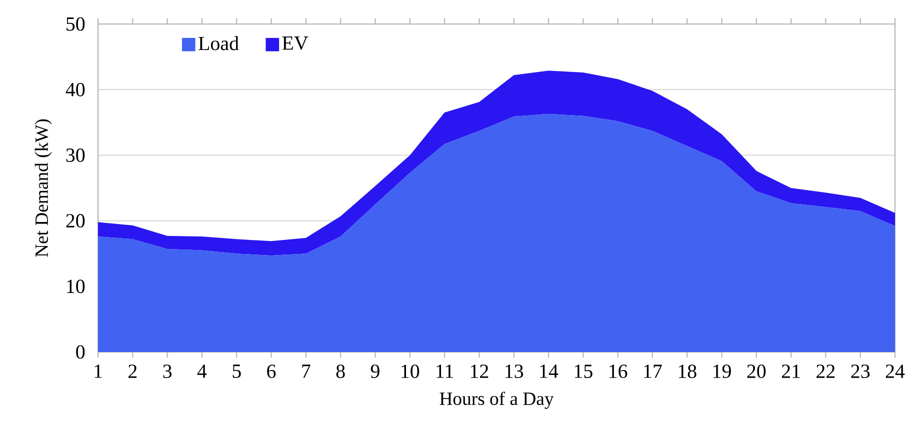  What do you see at coordinates (75, 221) in the screenshot?
I see `y-tick-label: 20` at bounding box center [75, 221].